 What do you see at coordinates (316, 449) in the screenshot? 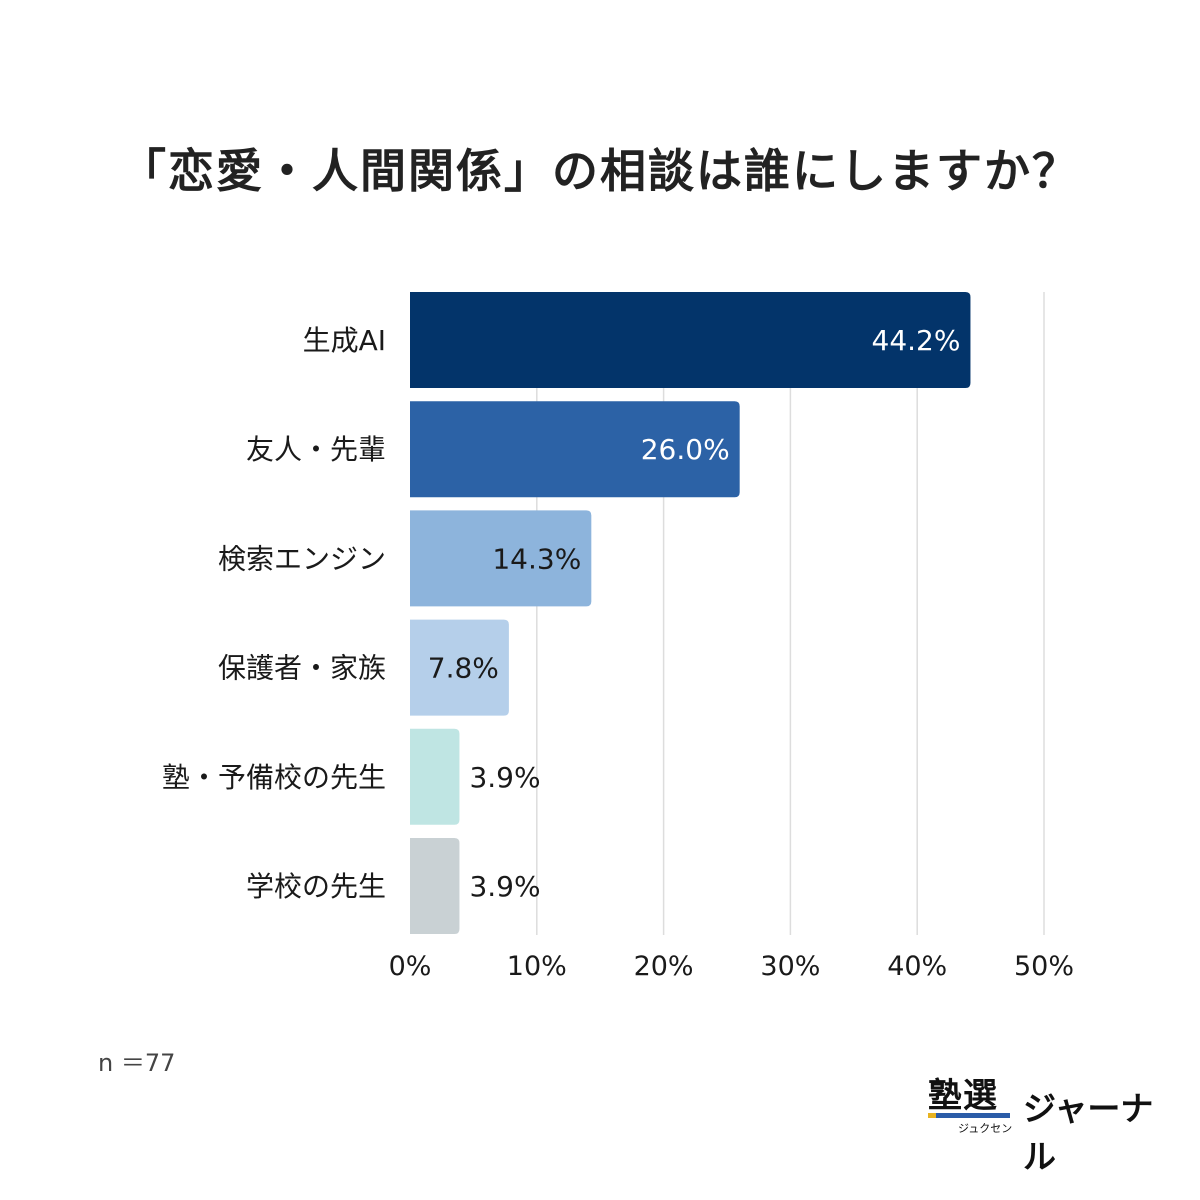
I see `category-label: 友人・先輩` at bounding box center [316, 449].